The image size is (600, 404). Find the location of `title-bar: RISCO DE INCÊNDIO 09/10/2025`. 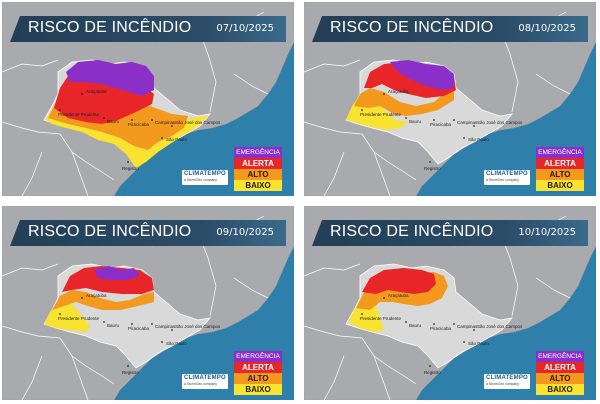

title-bar: RISCO DE INCÊNDIO 09/10/2025 is located at coordinates (148, 233).